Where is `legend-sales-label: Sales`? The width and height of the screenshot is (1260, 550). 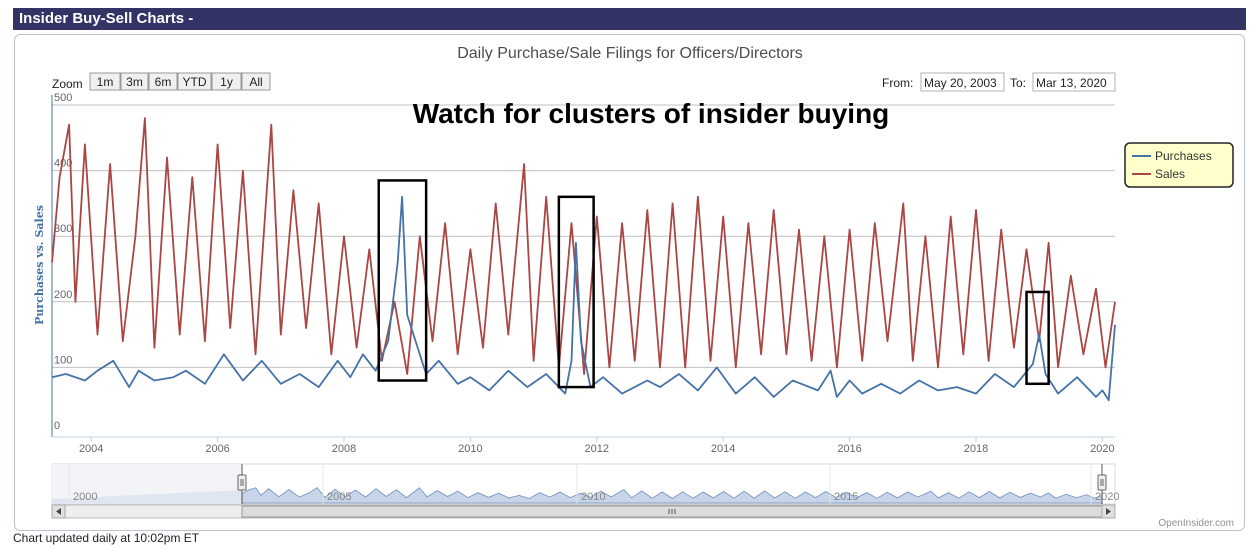
legend-sales-label: Sales is located at coordinates (1170, 174).